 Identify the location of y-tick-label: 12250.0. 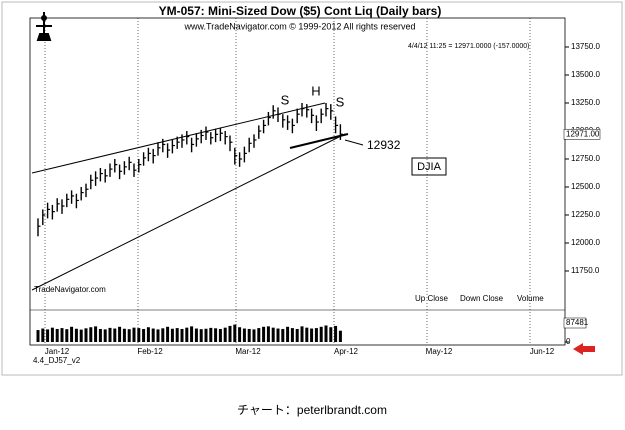
(585, 214).